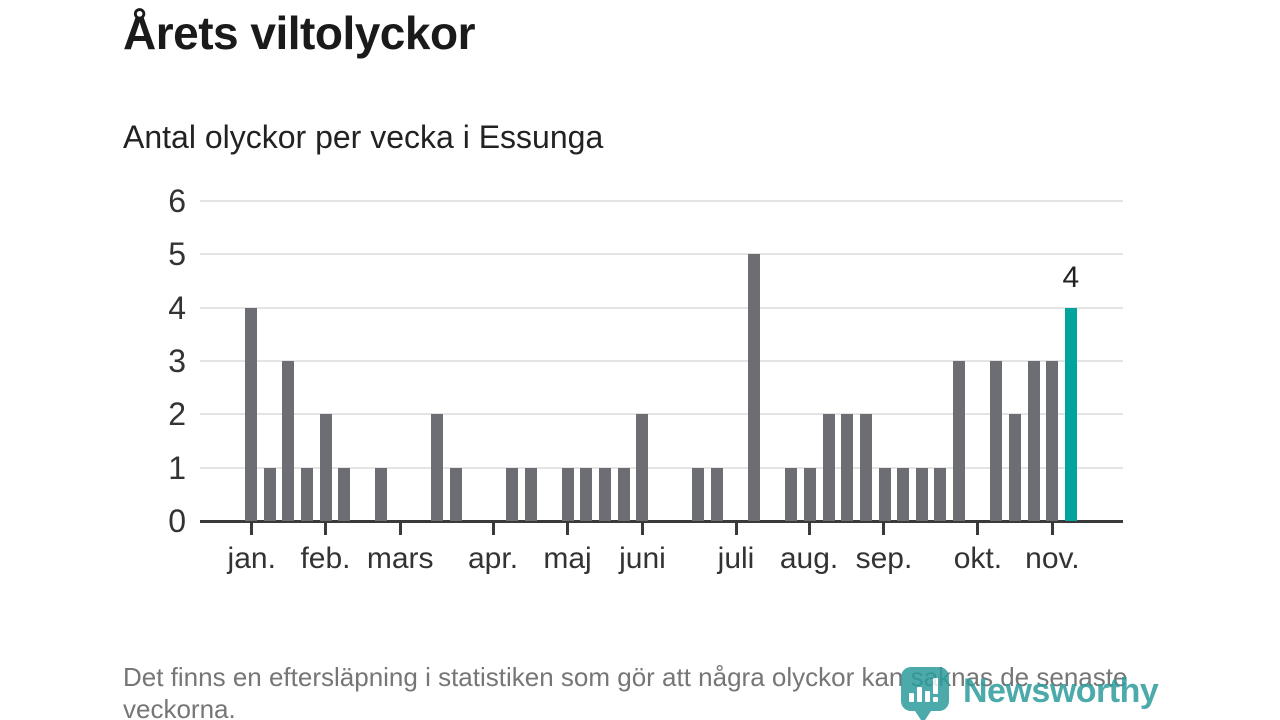  Describe the element at coordinates (493, 558) in the screenshot. I see `x-tick-label-apr: apr.` at that location.